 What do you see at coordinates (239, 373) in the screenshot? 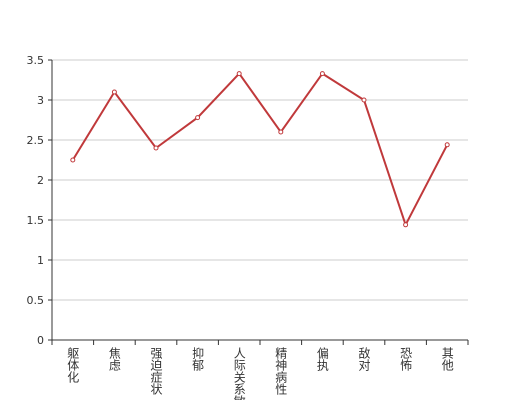
I see `x-tick-label: 人际关系敏感` at bounding box center [239, 373].